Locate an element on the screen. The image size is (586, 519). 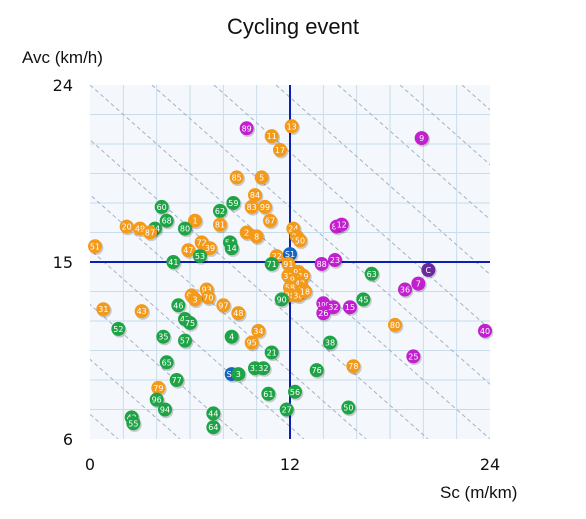
data-point-label: 68 is located at coordinates (167, 221).